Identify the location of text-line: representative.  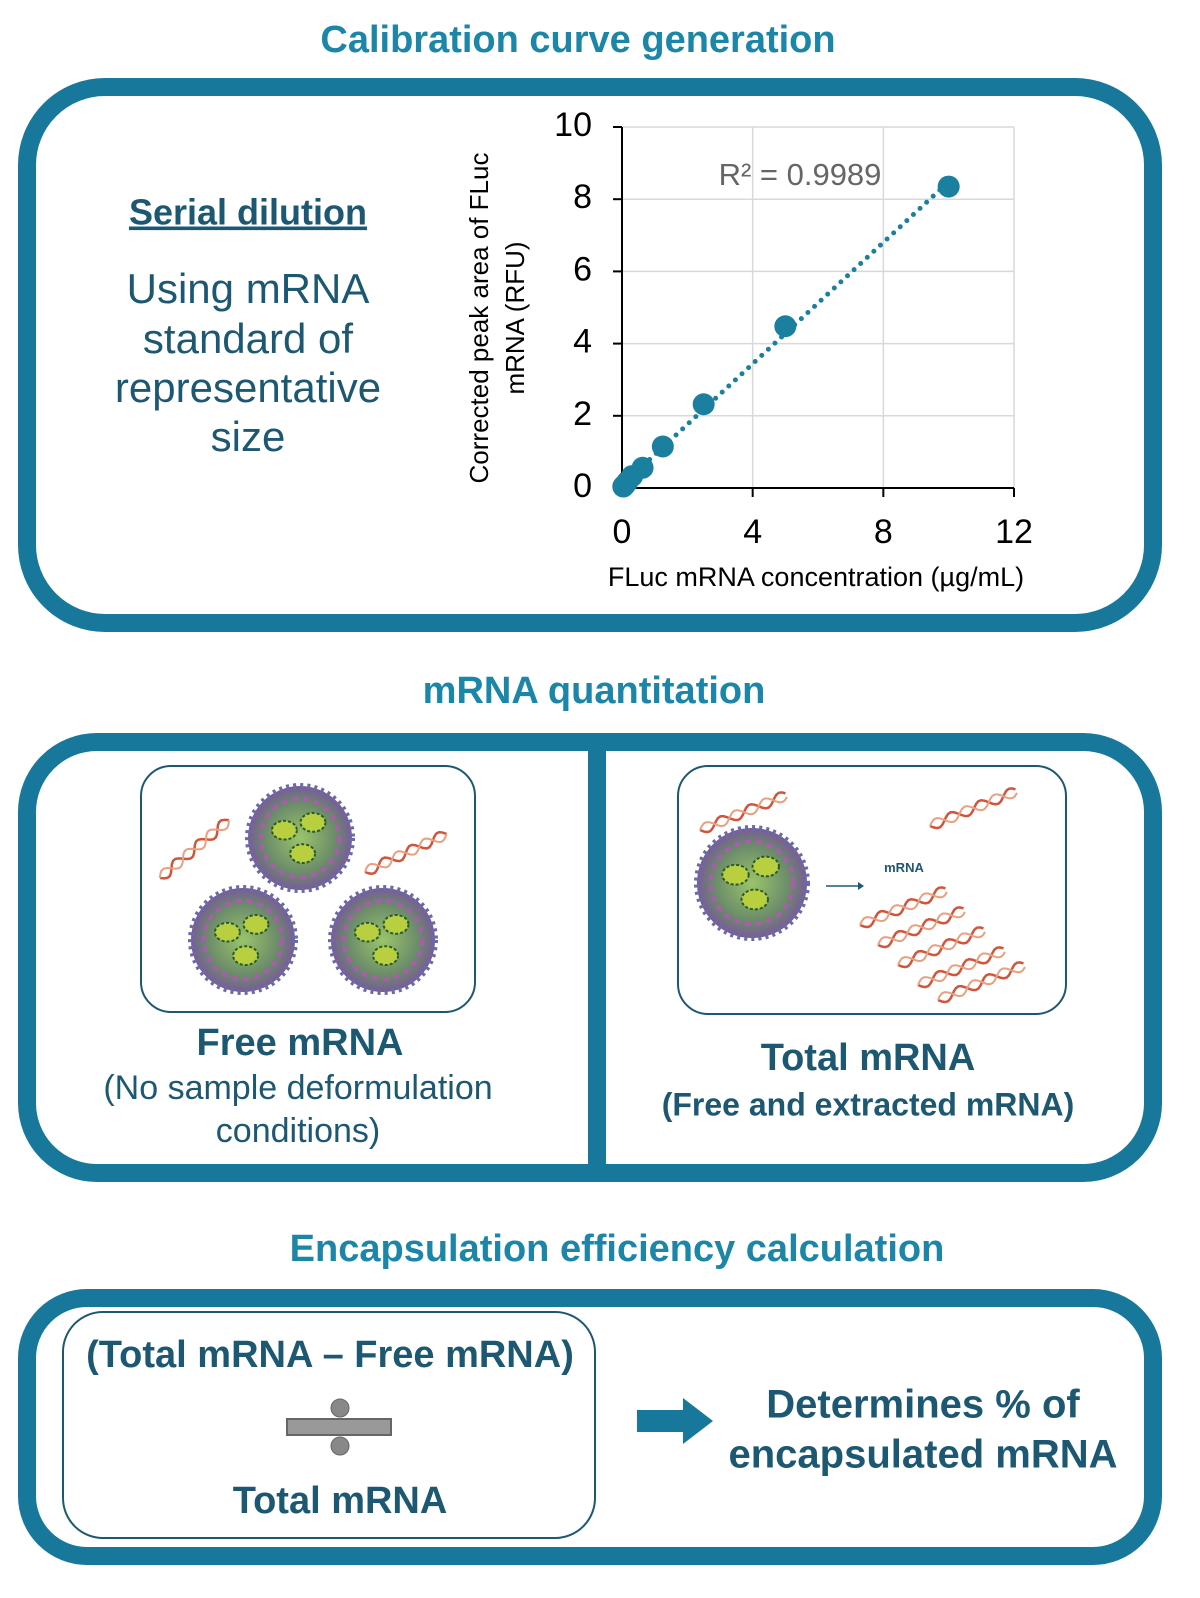
(248, 387).